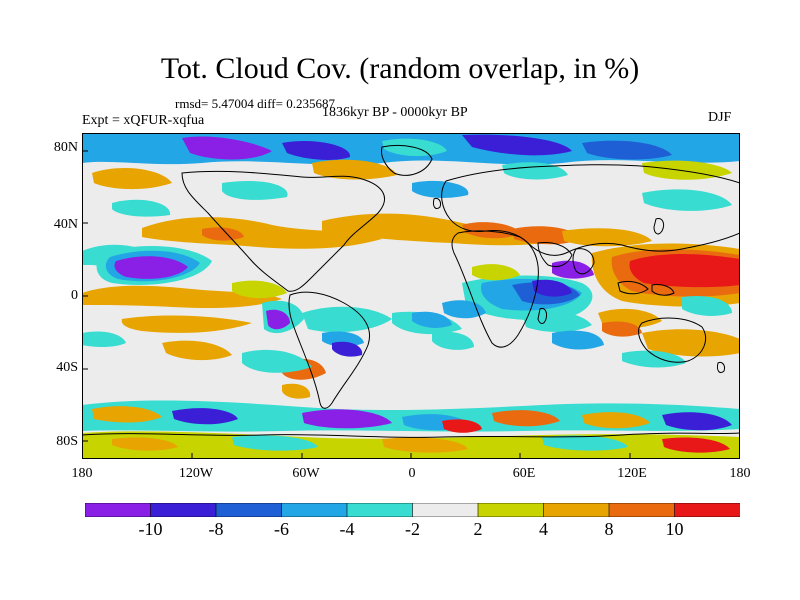 This screenshot has height=600, width=800. I want to click on northern-positive-band, so click(397, 231).